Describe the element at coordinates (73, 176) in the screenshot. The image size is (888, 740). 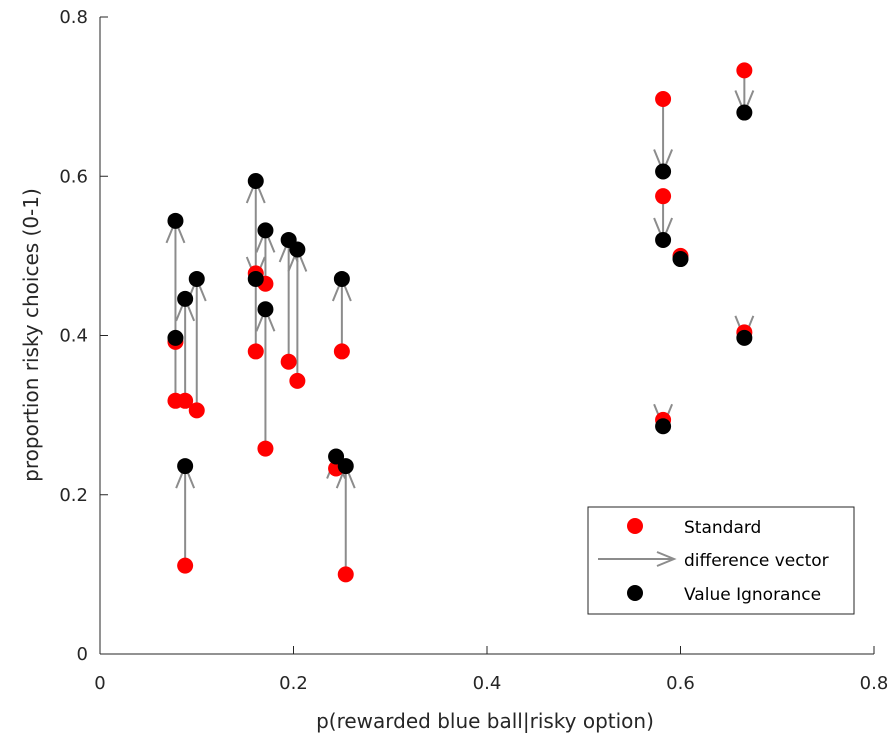
I see `y-tick-label: 0.6` at that location.